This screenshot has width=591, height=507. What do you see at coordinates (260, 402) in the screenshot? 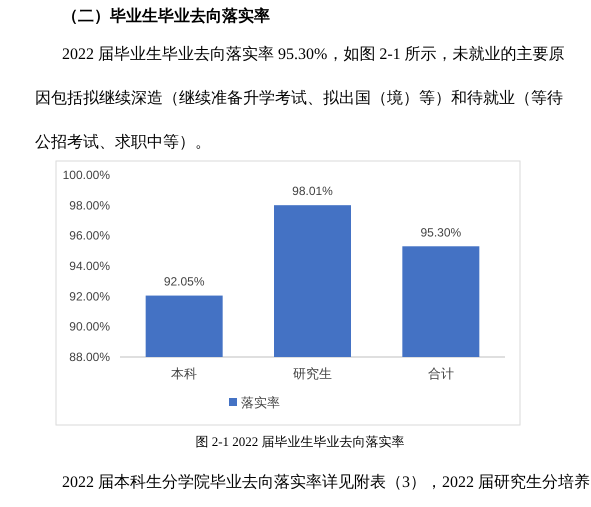
I see `legend-label: 落实率` at bounding box center [260, 402].